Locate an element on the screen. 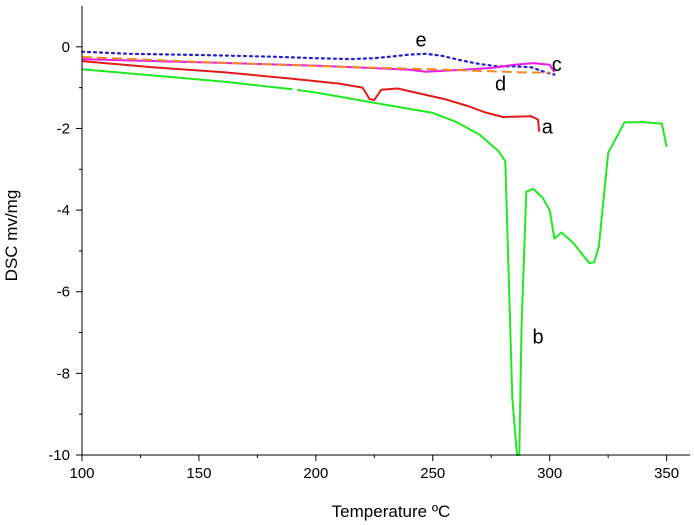 This screenshot has height=525, width=694. y-tick-label: -10 is located at coordinates (59, 455).